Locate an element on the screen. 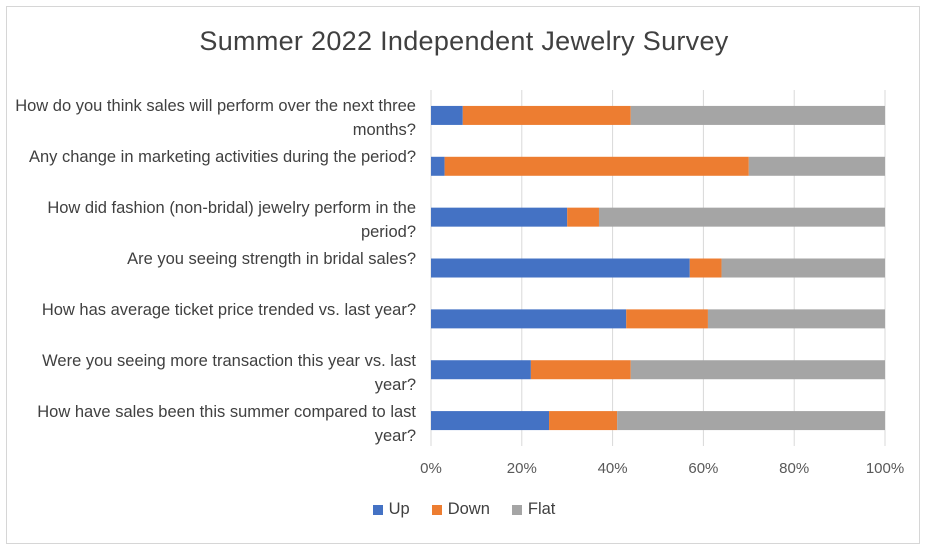 The image size is (928, 550). legend-item-up: Up is located at coordinates (391, 509).